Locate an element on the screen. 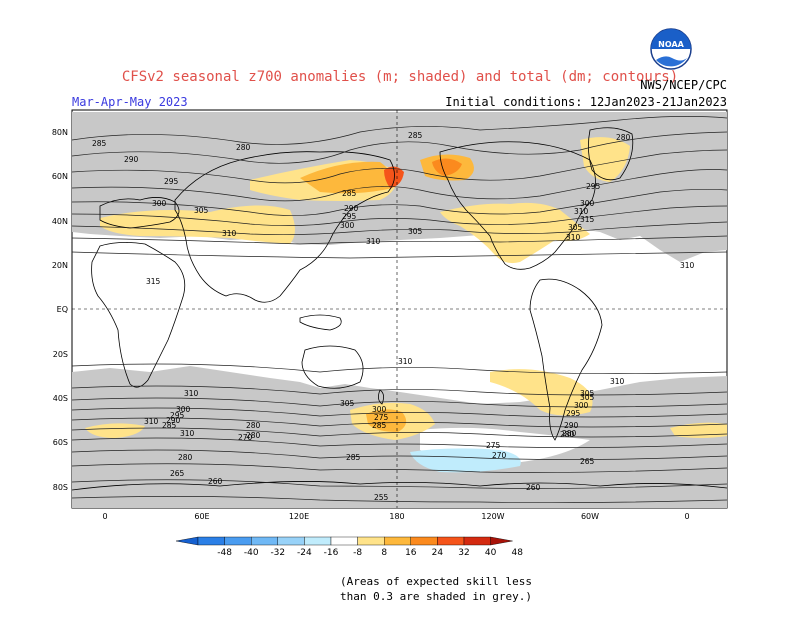  lat-label: 80N is located at coordinates (60, 132).